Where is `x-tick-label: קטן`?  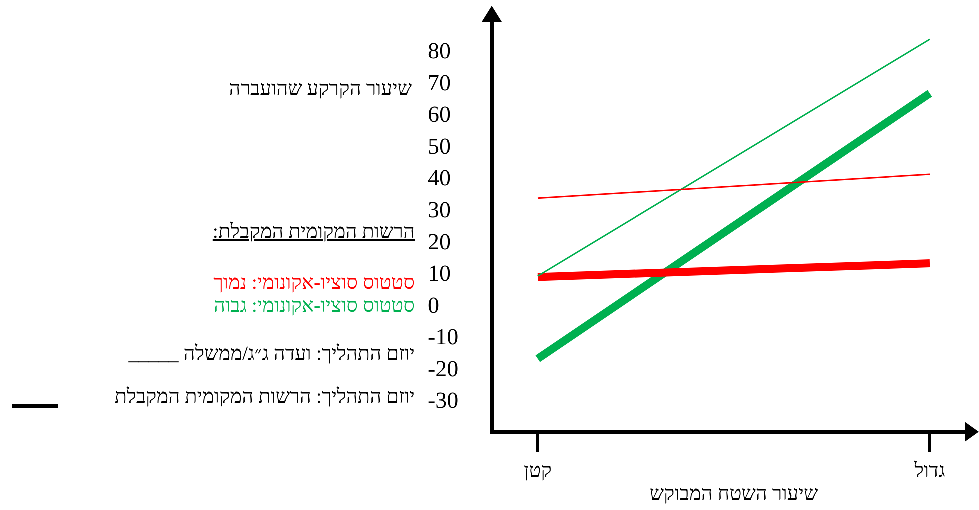 x-tick-label: קטן is located at coordinates (538, 471).